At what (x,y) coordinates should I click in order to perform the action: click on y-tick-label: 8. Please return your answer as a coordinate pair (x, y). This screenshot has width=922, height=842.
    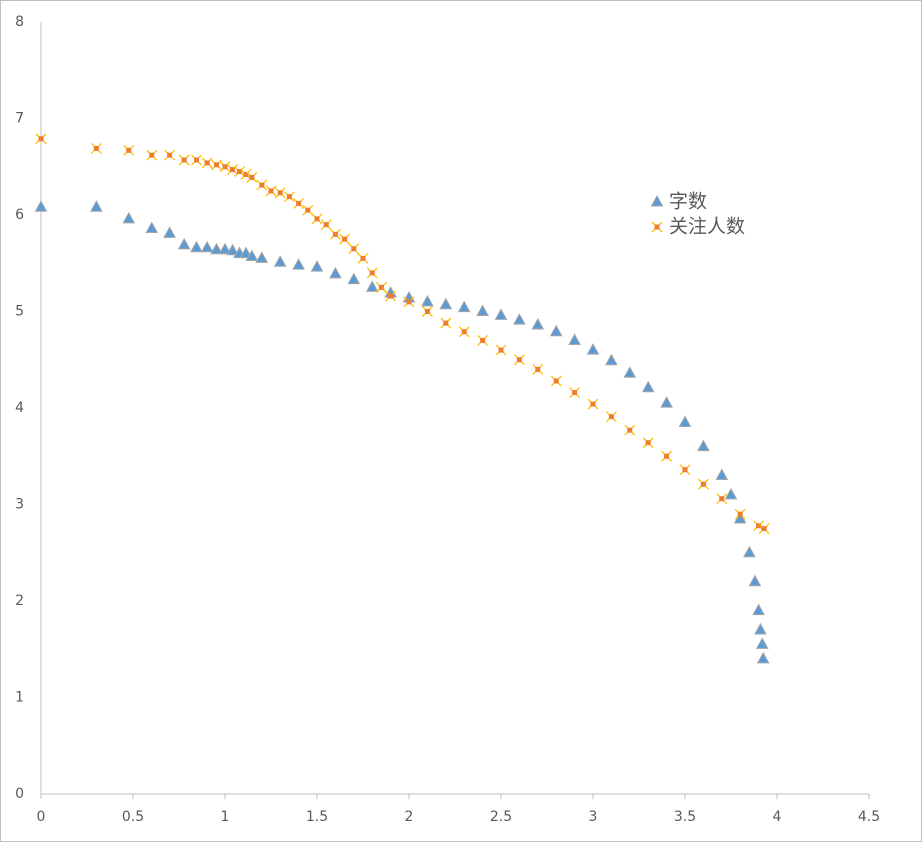
    Looking at the image, I should click on (19, 22).